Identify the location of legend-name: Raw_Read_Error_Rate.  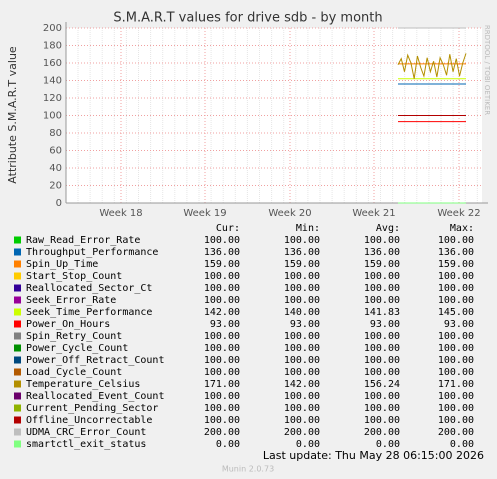
(83, 240).